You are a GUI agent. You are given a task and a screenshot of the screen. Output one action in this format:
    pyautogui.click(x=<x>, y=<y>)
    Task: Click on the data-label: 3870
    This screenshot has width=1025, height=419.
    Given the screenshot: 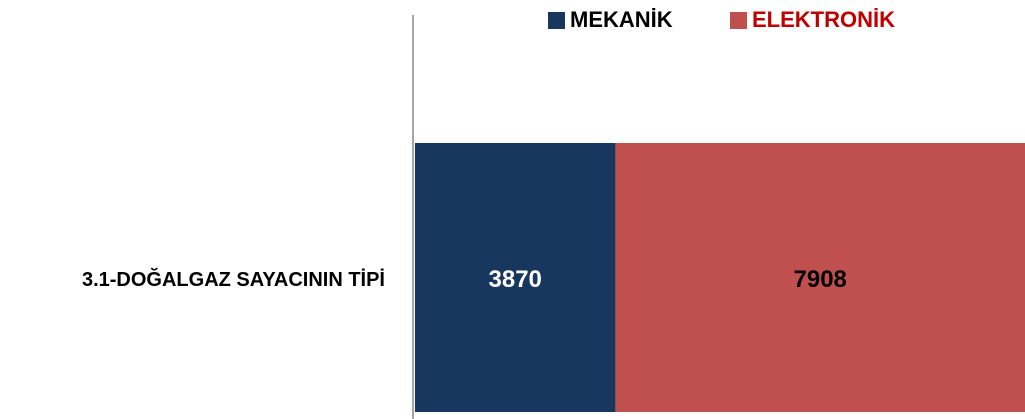 What is the action you would take?
    pyautogui.click(x=515, y=279)
    